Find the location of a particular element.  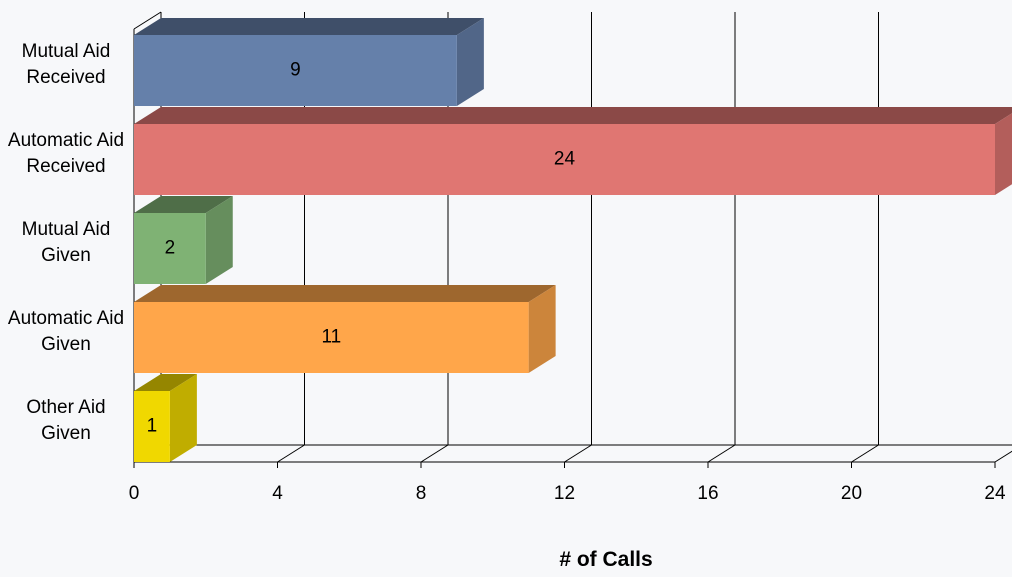

x-tick-label: 16 is located at coordinates (707, 493).